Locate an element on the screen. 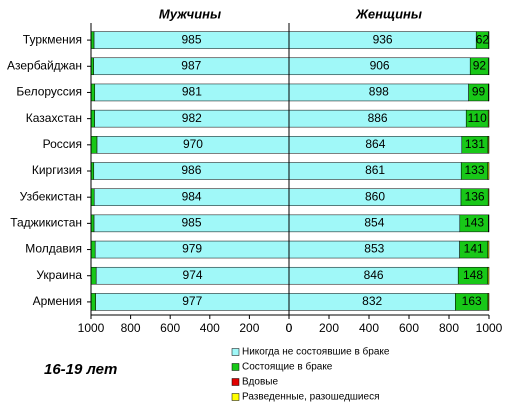  data-label: 832 is located at coordinates (372, 301).